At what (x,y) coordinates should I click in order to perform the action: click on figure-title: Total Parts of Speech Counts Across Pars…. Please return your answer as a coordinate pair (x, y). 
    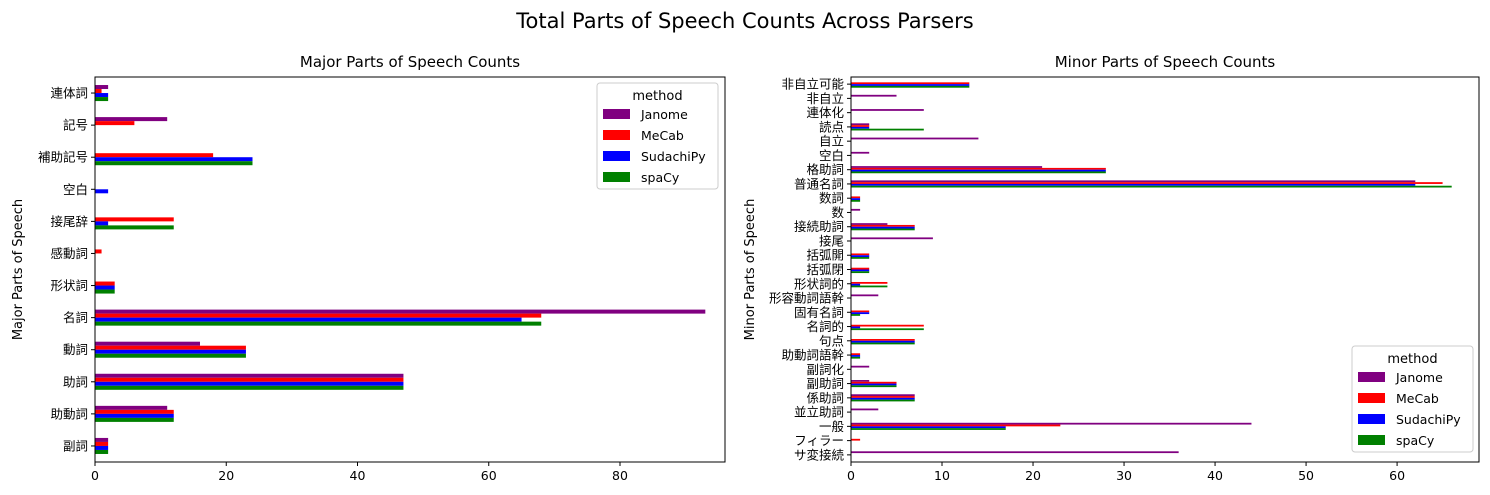
    Looking at the image, I should click on (744, 21).